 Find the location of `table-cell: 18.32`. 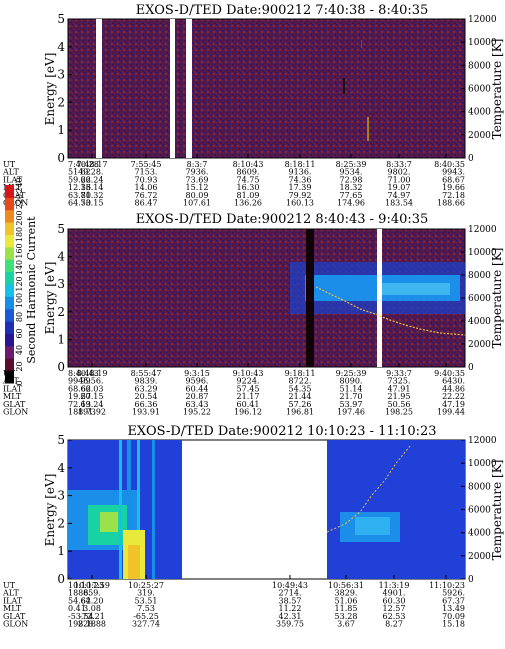

table-cell: 18.32 is located at coordinates (351, 187).